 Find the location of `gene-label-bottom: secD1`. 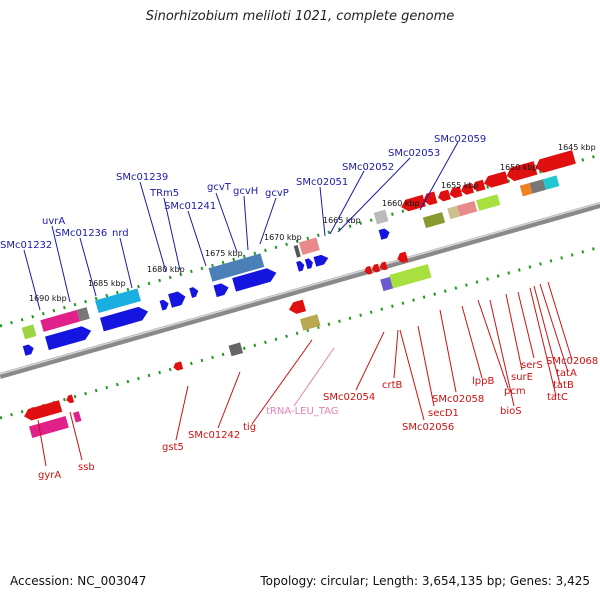

gene-label-bottom: secD1 is located at coordinates (443, 413).